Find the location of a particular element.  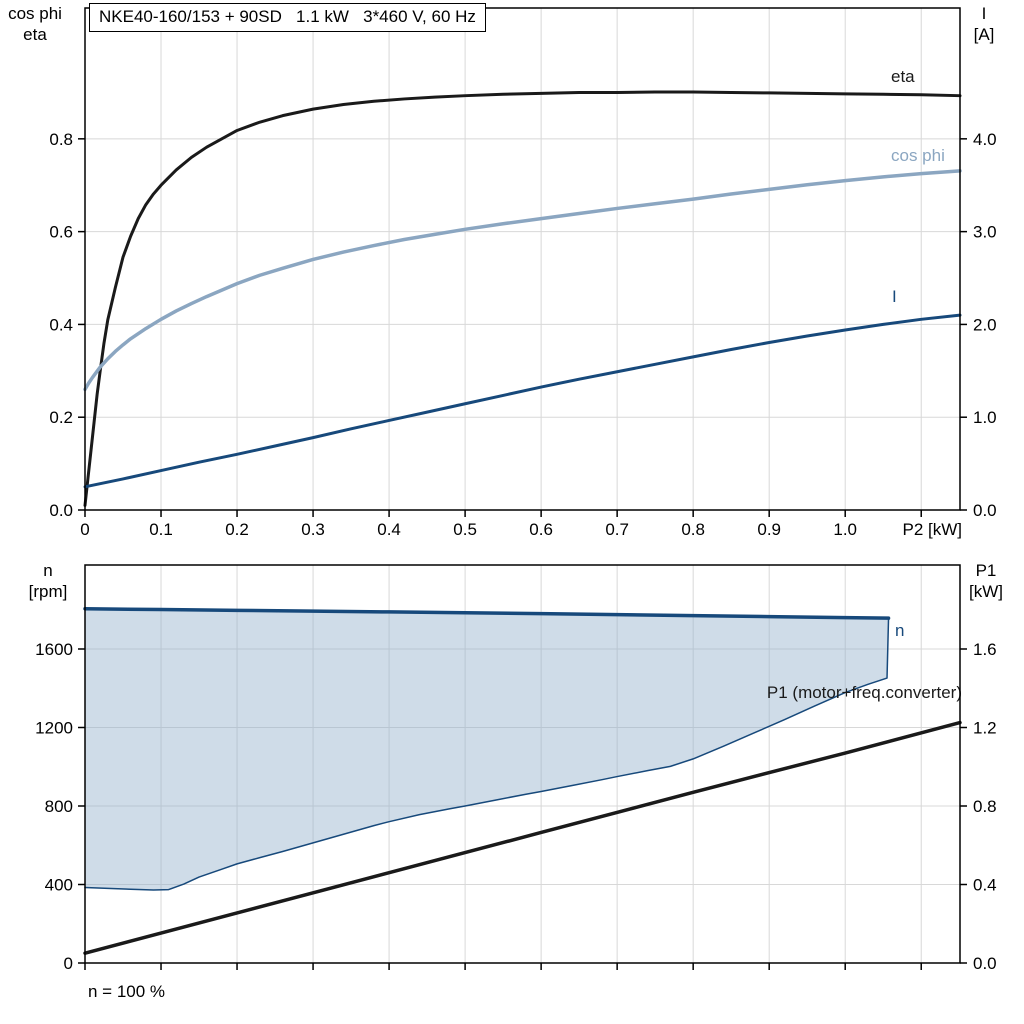

P1-curve-label: P1 (motor+freq.converter) is located at coordinates (864, 692).